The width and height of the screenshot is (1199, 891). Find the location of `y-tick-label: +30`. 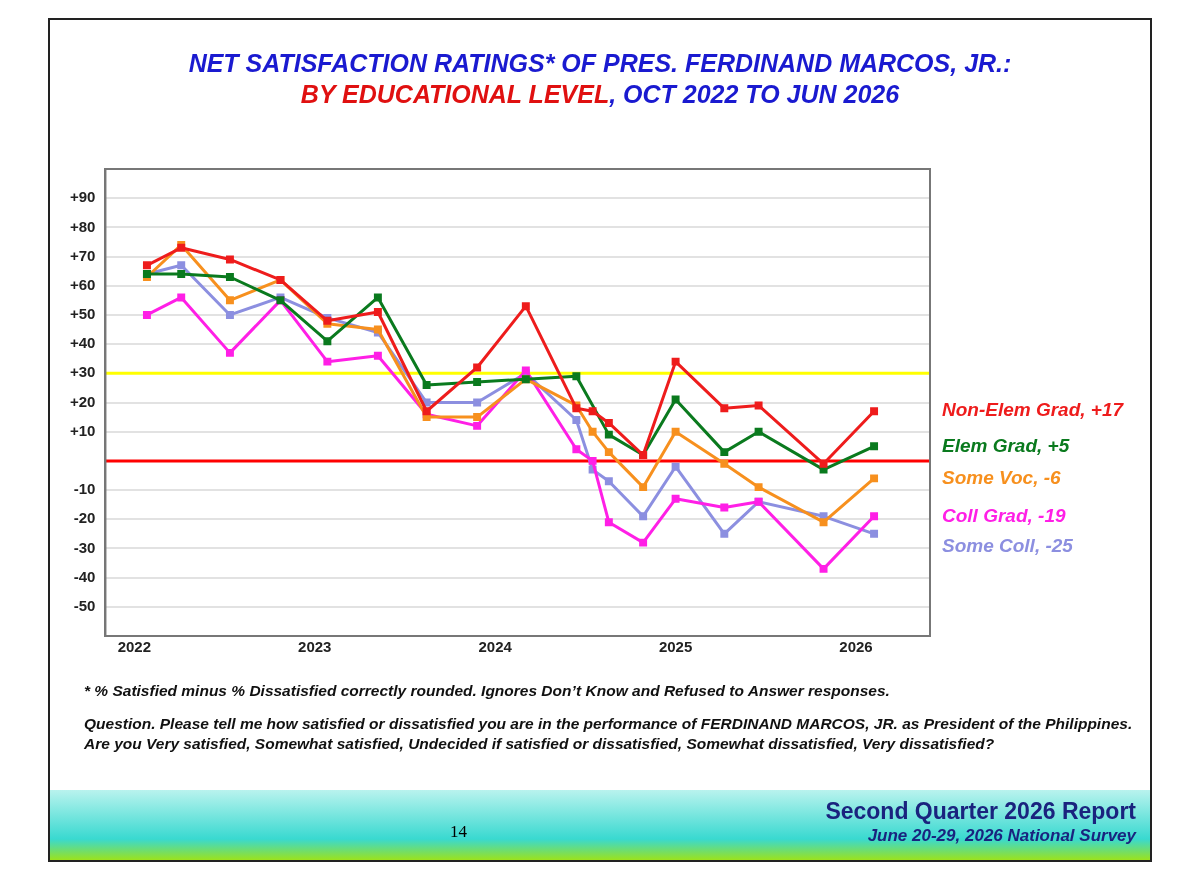

y-tick-label: +30 is located at coordinates (82, 372).